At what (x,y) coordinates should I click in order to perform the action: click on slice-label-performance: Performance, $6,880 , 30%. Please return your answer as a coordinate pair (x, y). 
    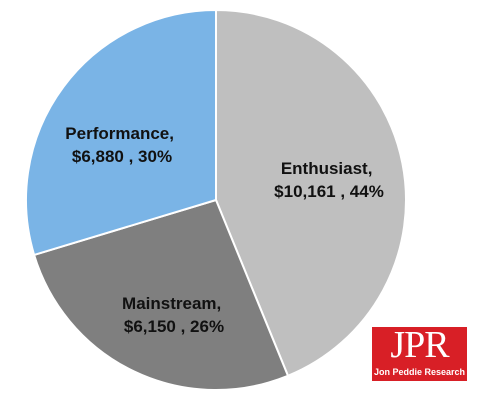
    Looking at the image, I should click on (121, 145).